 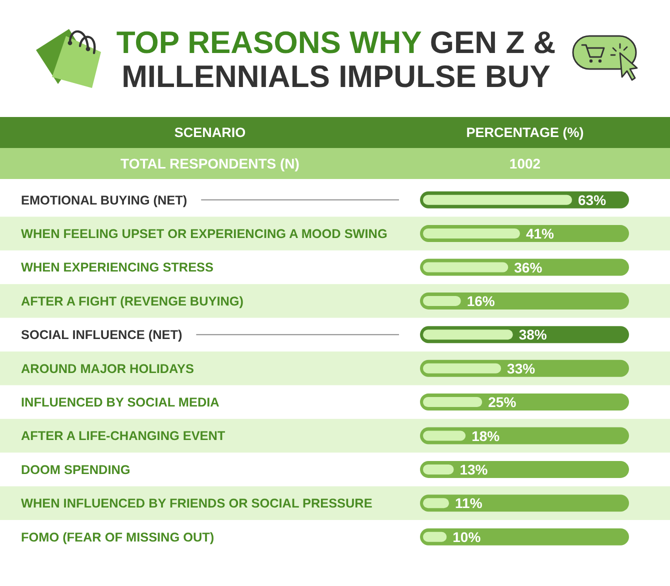 I want to click on y-tick-label: AFTER A FIGHT (REVENGE BUYING), so click(x=132, y=301).